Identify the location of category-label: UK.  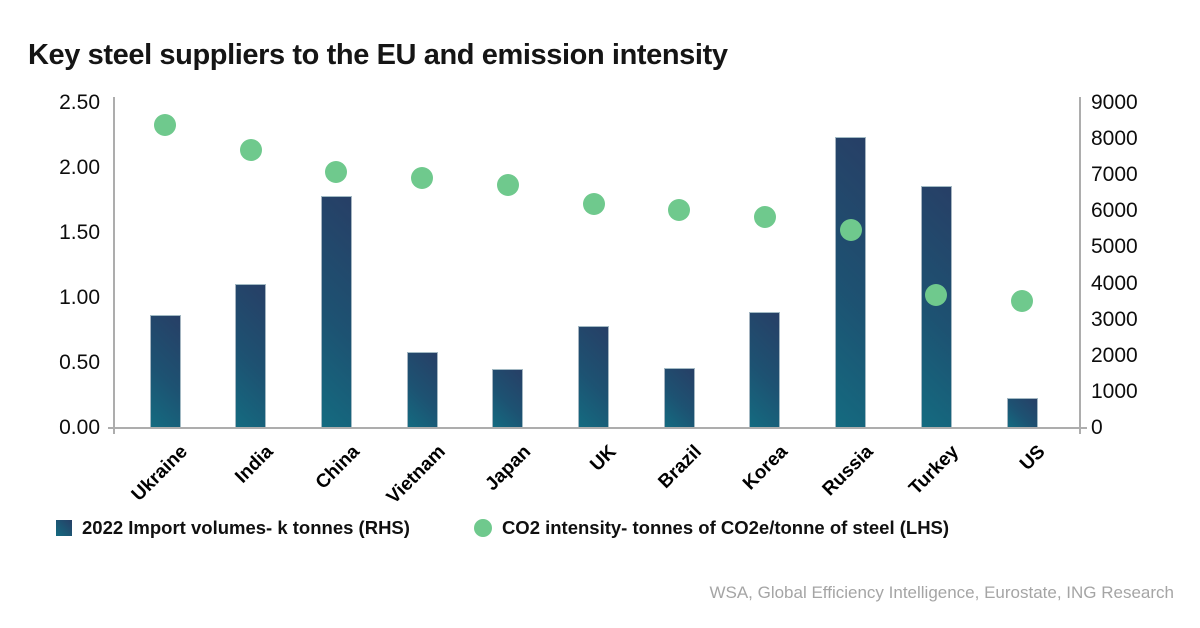
(603, 458).